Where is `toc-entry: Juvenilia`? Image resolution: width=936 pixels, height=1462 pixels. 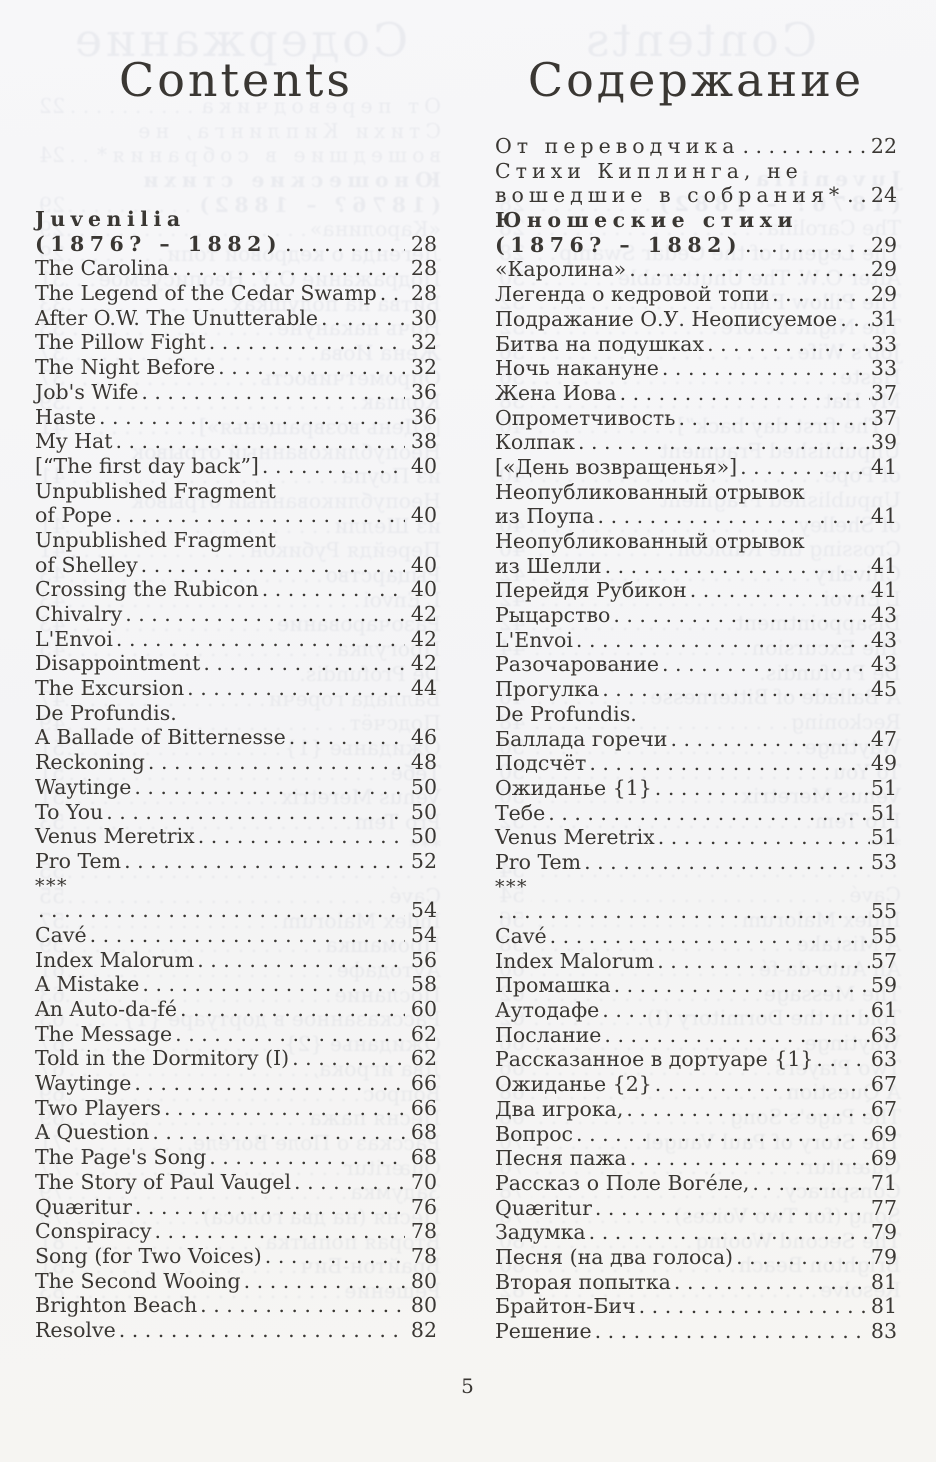 toc-entry: Juvenilia is located at coordinates (236, 219).